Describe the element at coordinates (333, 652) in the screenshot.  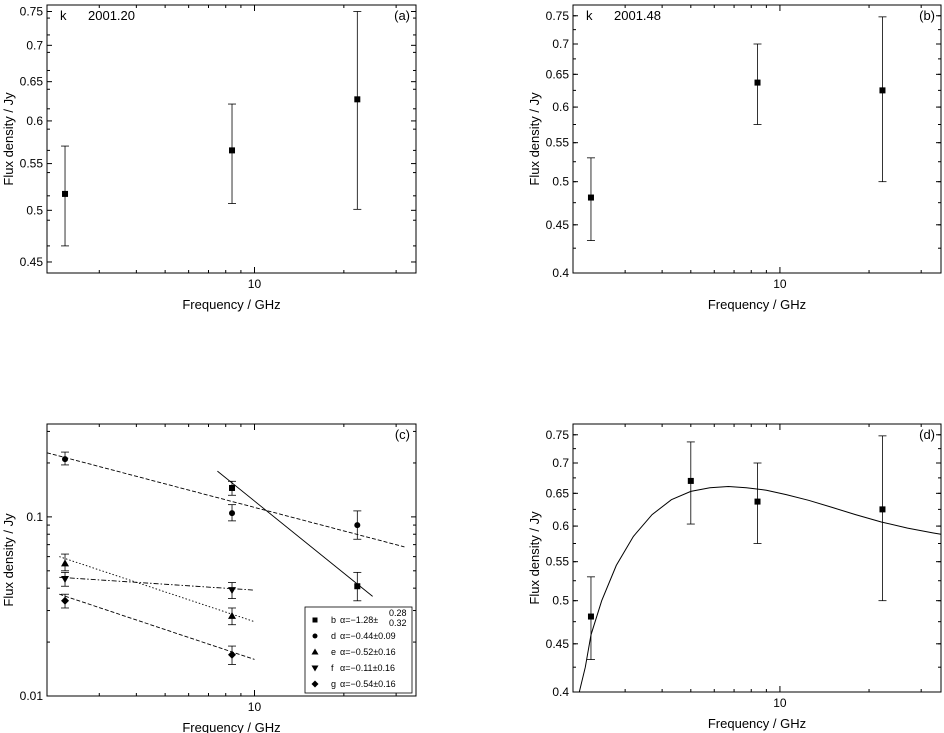
I see `legend-name: e` at that location.